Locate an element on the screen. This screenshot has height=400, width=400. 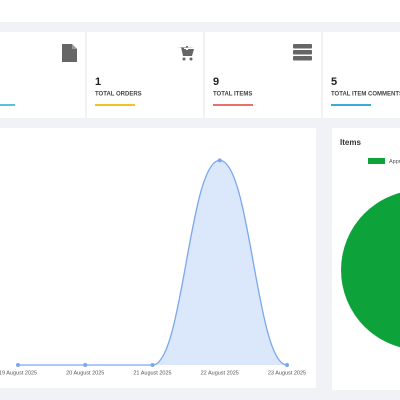
x-tick-label: 20 August 2025 is located at coordinates (85, 373).